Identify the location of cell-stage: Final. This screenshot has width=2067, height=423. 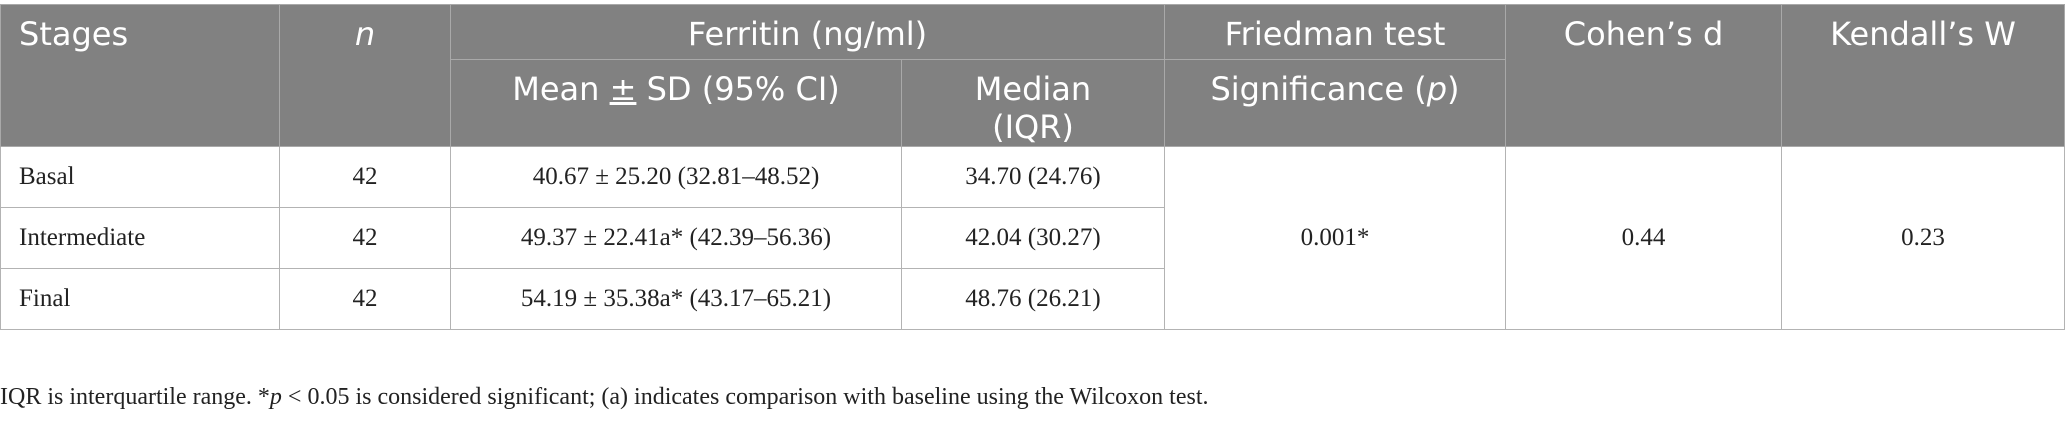
(140, 299).